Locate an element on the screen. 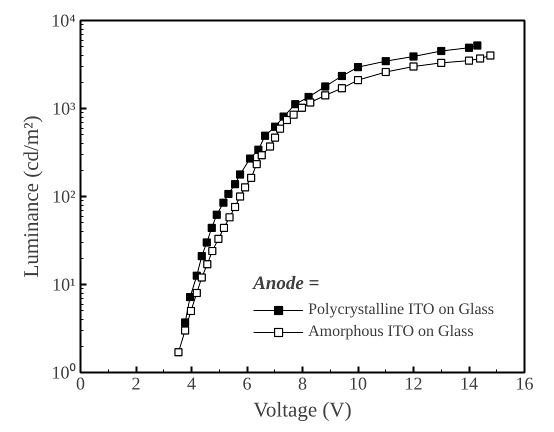 This screenshot has height=432, width=554. legend-label: Polycrystalline ITO on Glass is located at coordinates (401, 310).